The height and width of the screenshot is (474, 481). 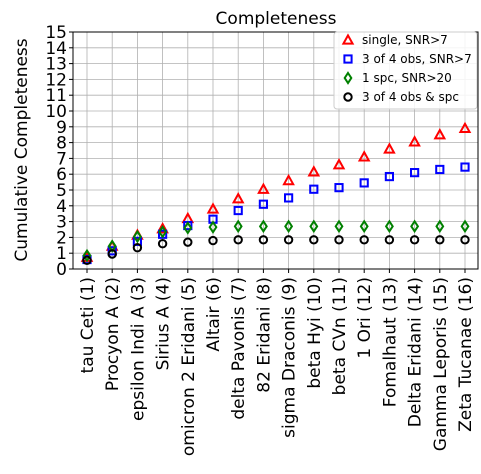 I want to click on y-tick-label: 14, so click(x=56, y=49).